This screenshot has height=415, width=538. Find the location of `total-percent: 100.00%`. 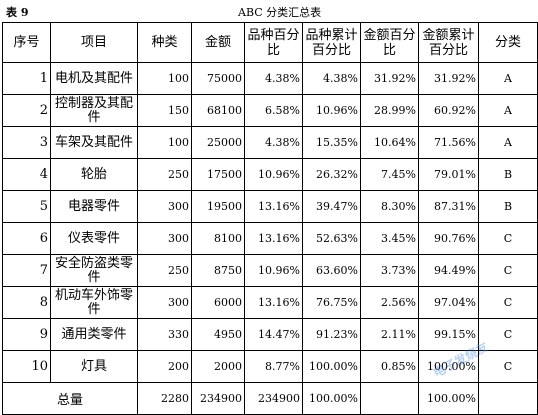

total-percent: 100.00% is located at coordinates (331, 398).